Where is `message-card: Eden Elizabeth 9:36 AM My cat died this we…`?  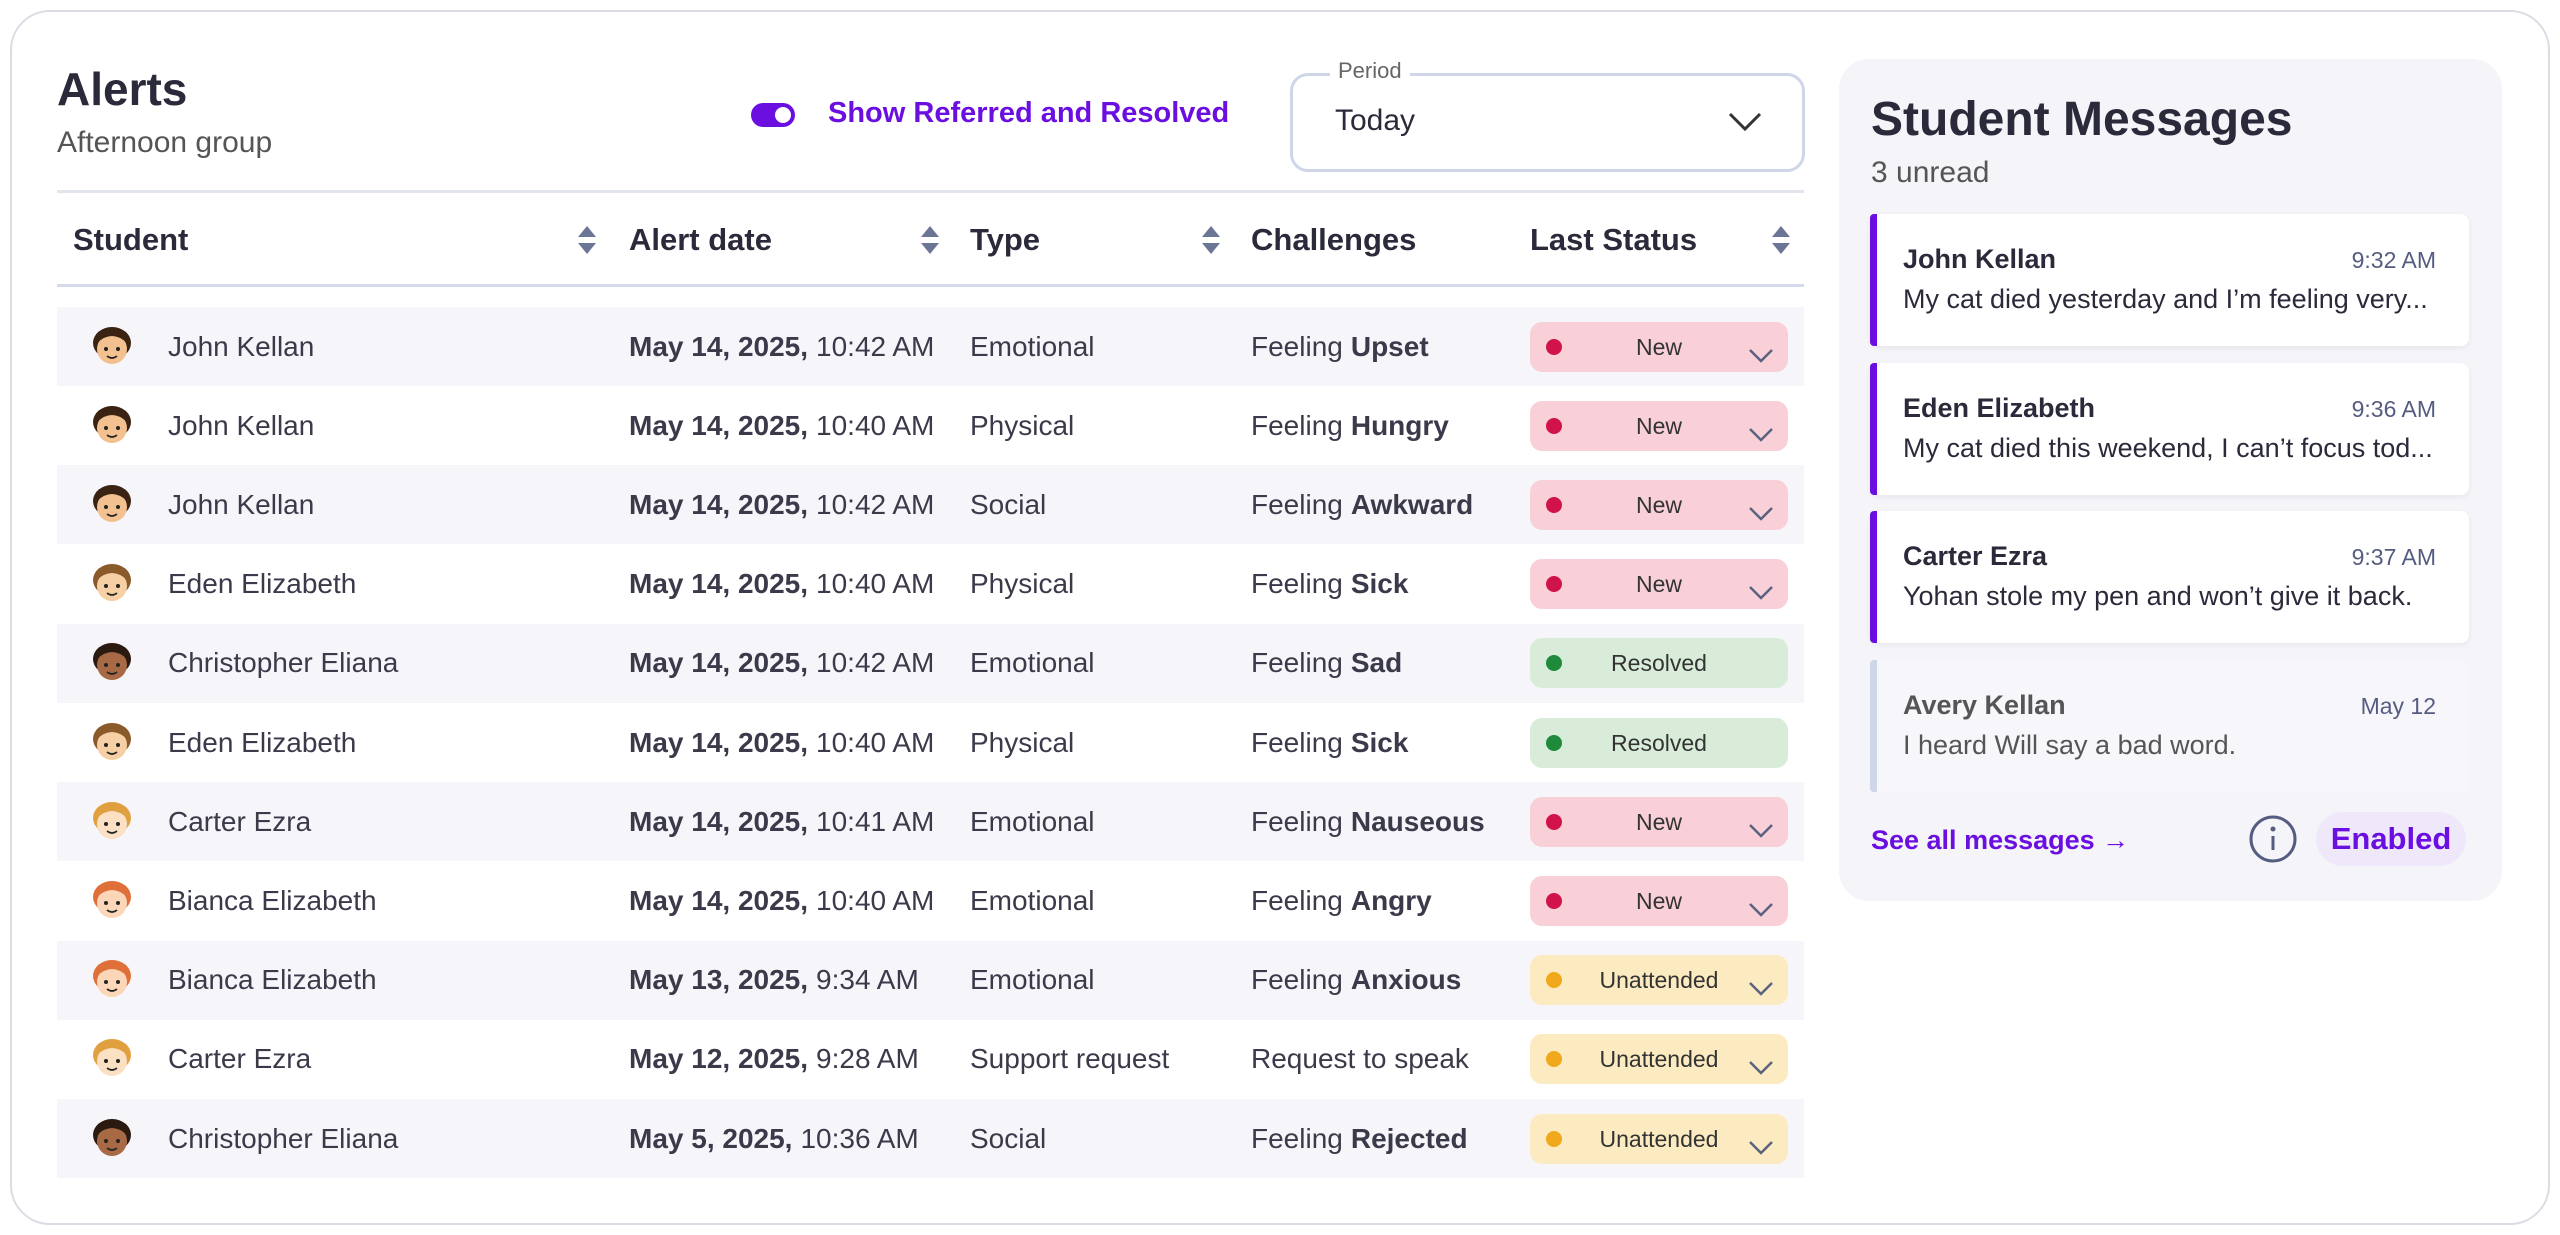
message-card: Eden Elizabeth 9:36 AM My cat died this we… is located at coordinates (2169, 428).